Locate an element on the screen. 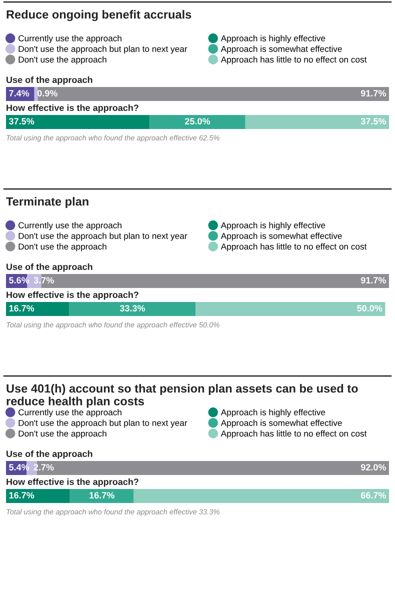 This screenshot has width=395, height=602. chart-title: Use 401(h) account so that pension plan assets can be used to reduce health plan costs is located at coordinates (182, 396).